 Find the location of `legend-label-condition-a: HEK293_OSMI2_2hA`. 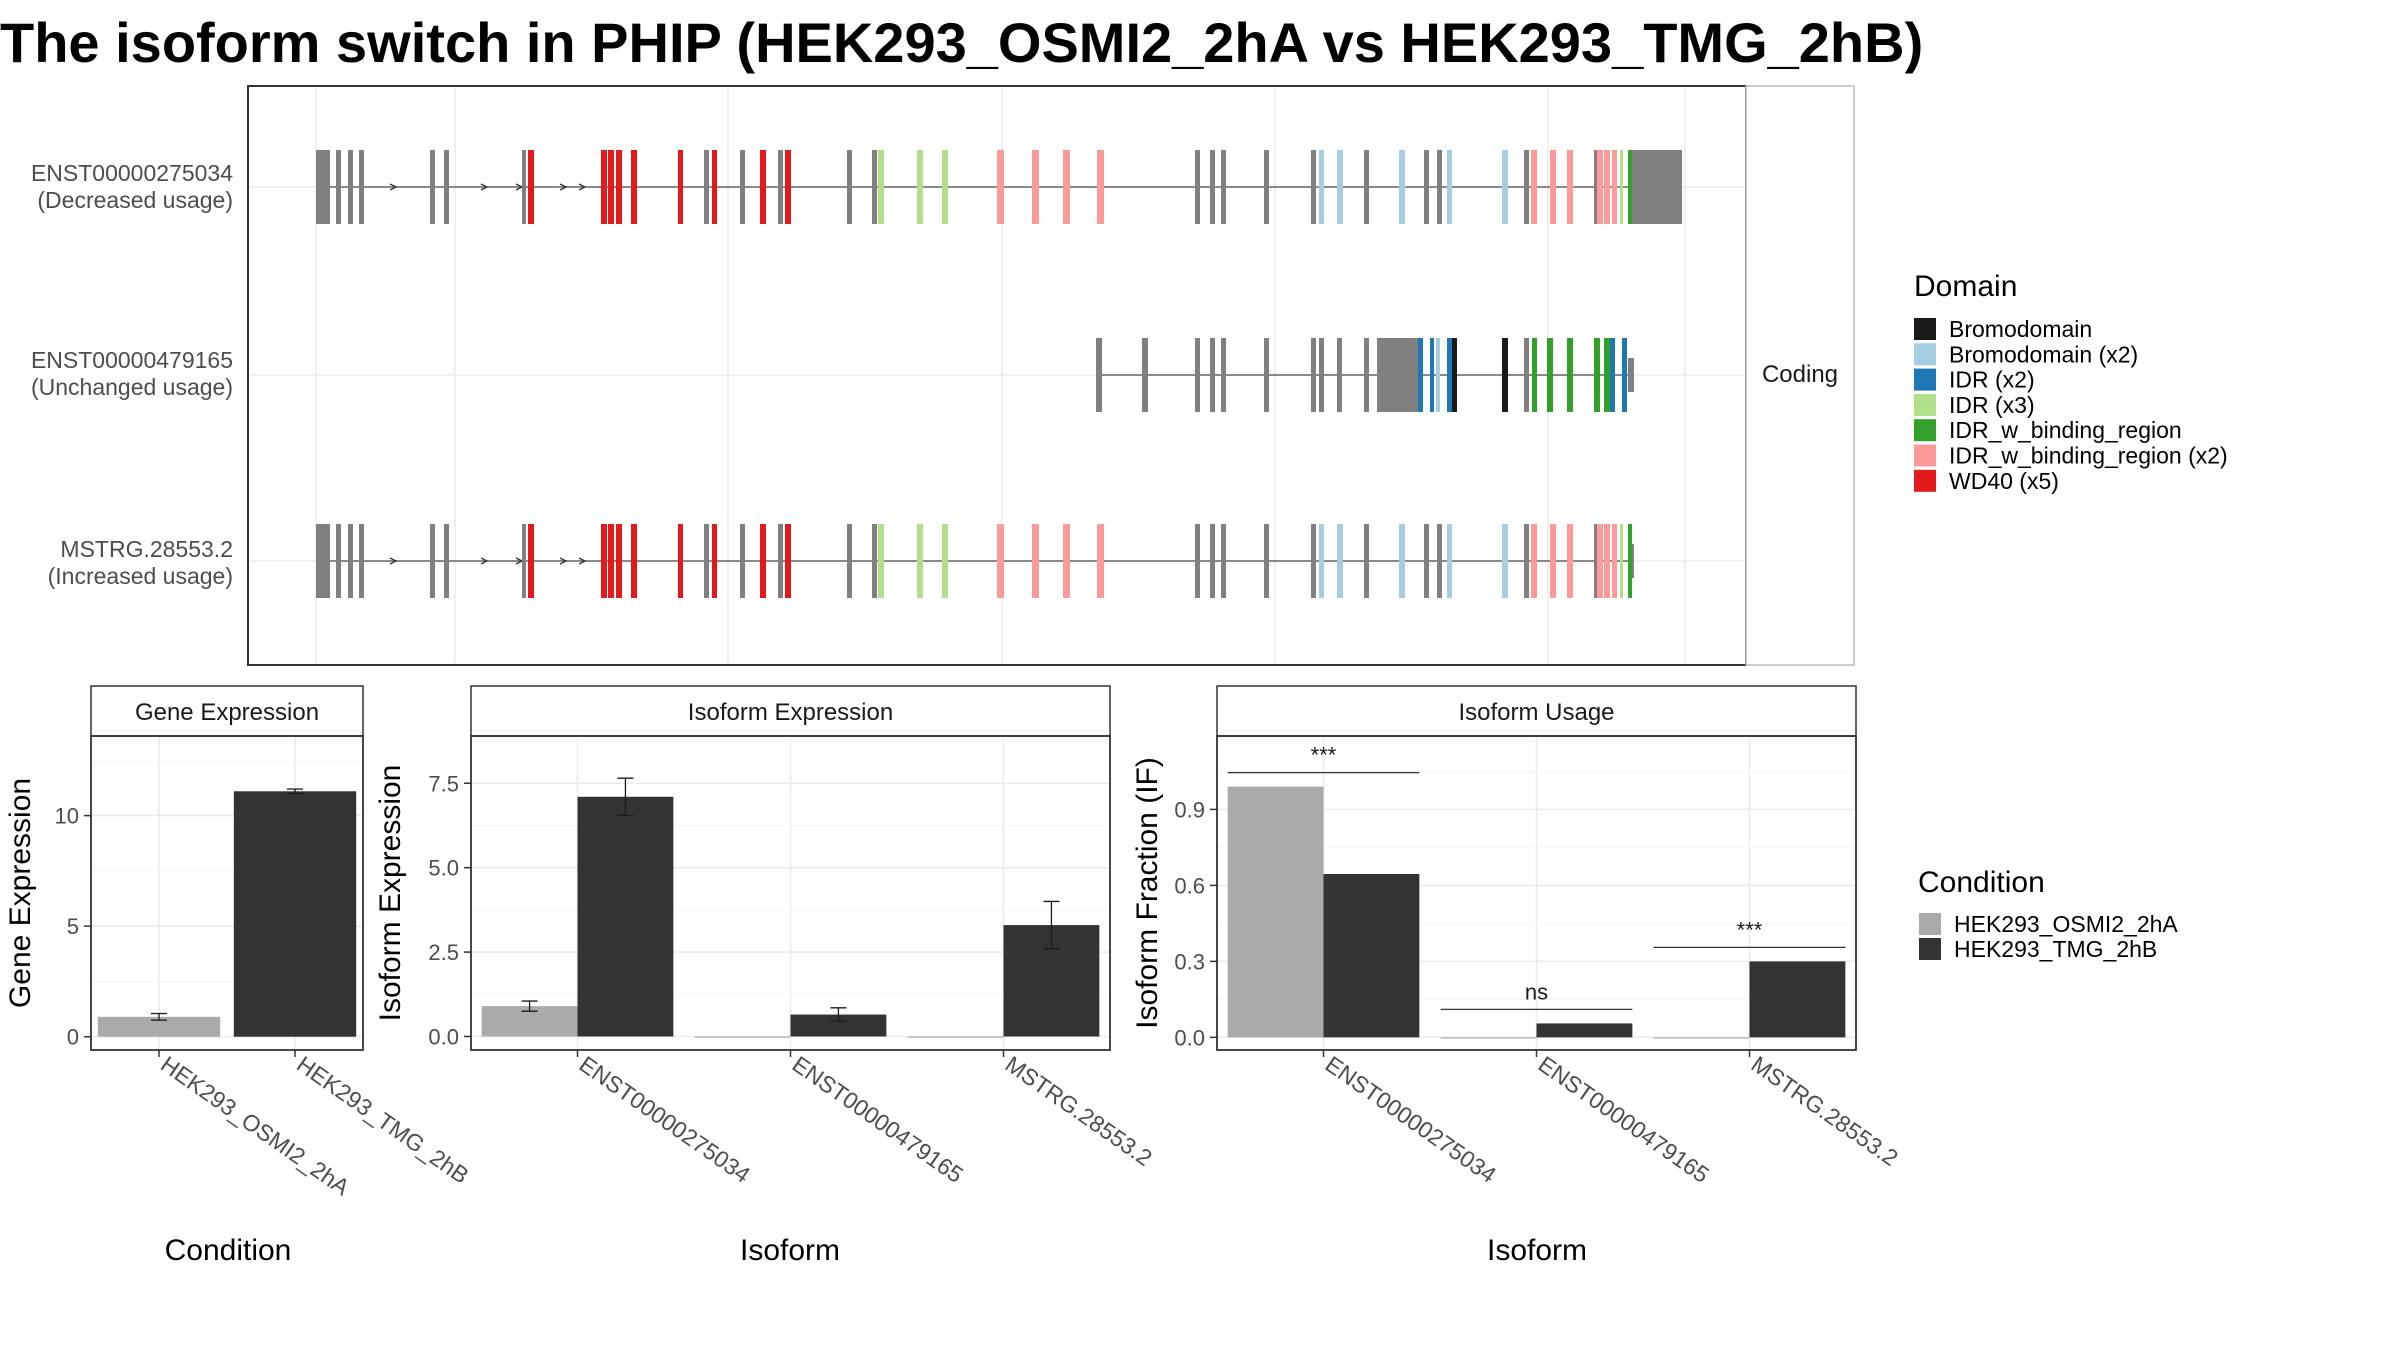

legend-label-condition-a: HEK293_OSMI2_2hA is located at coordinates (2066, 924).